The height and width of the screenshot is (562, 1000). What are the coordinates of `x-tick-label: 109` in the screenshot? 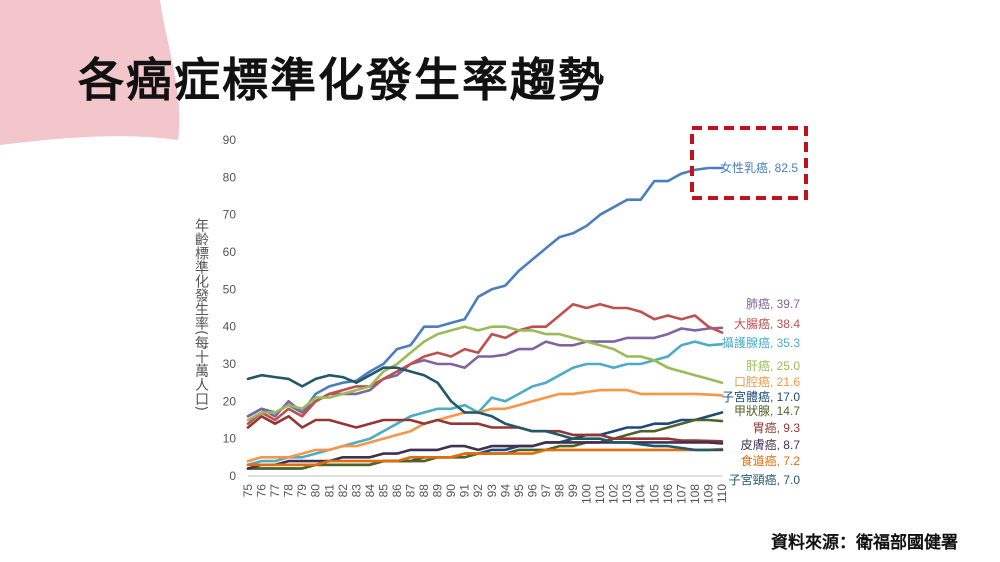 It's located at (708, 494).